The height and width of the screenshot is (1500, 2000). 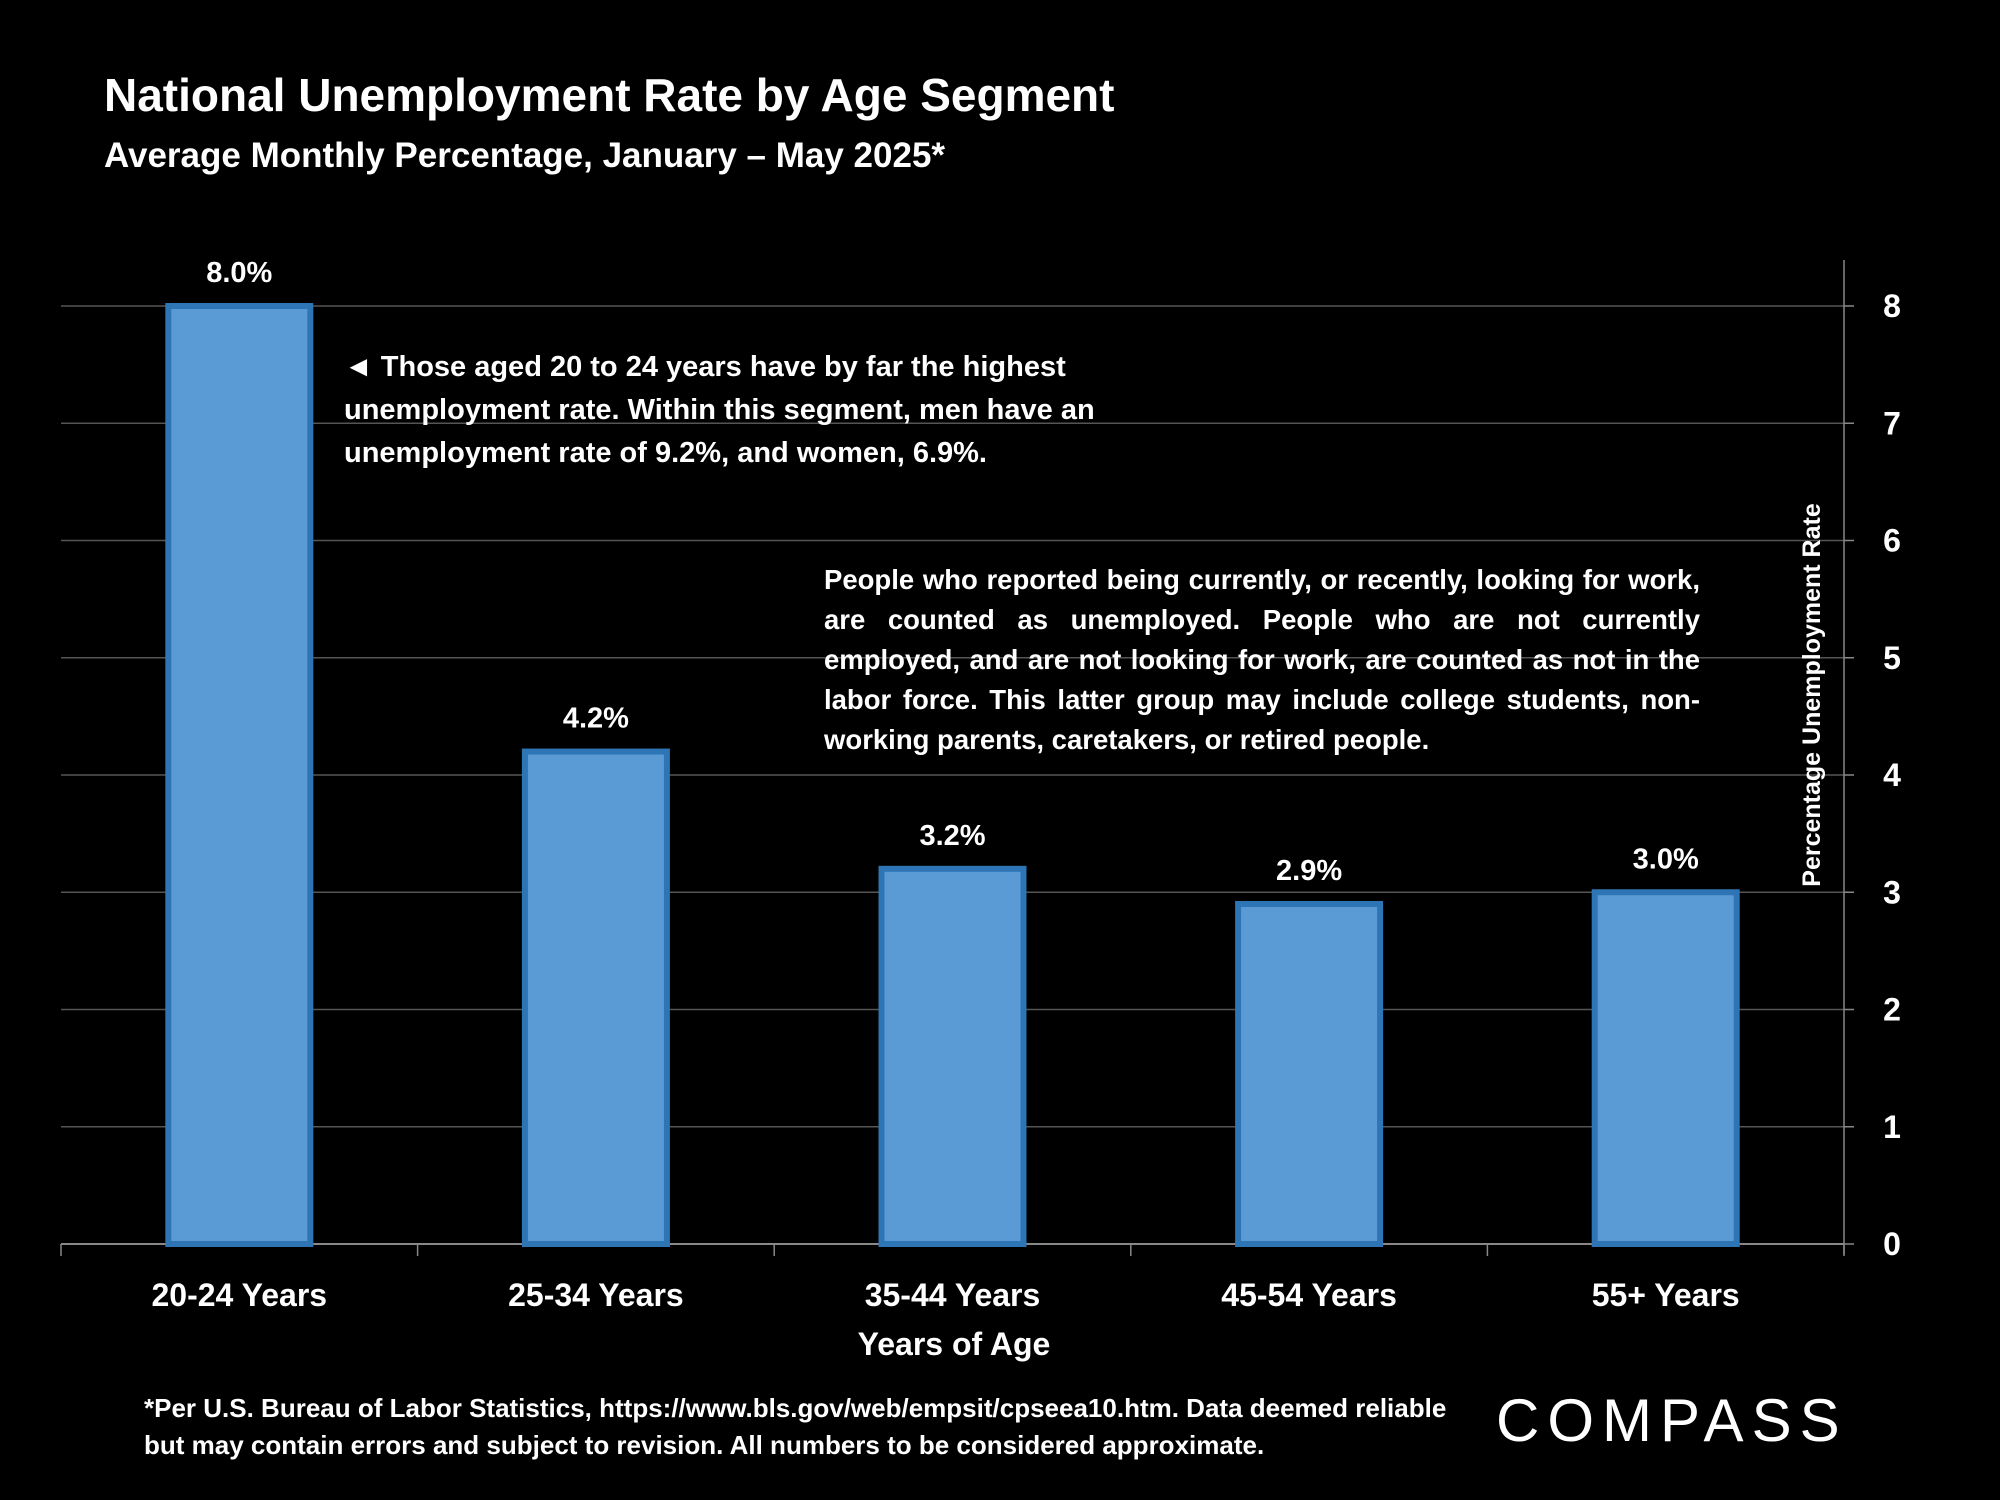 I want to click on y-tick-label: 4, so click(x=1892, y=775).